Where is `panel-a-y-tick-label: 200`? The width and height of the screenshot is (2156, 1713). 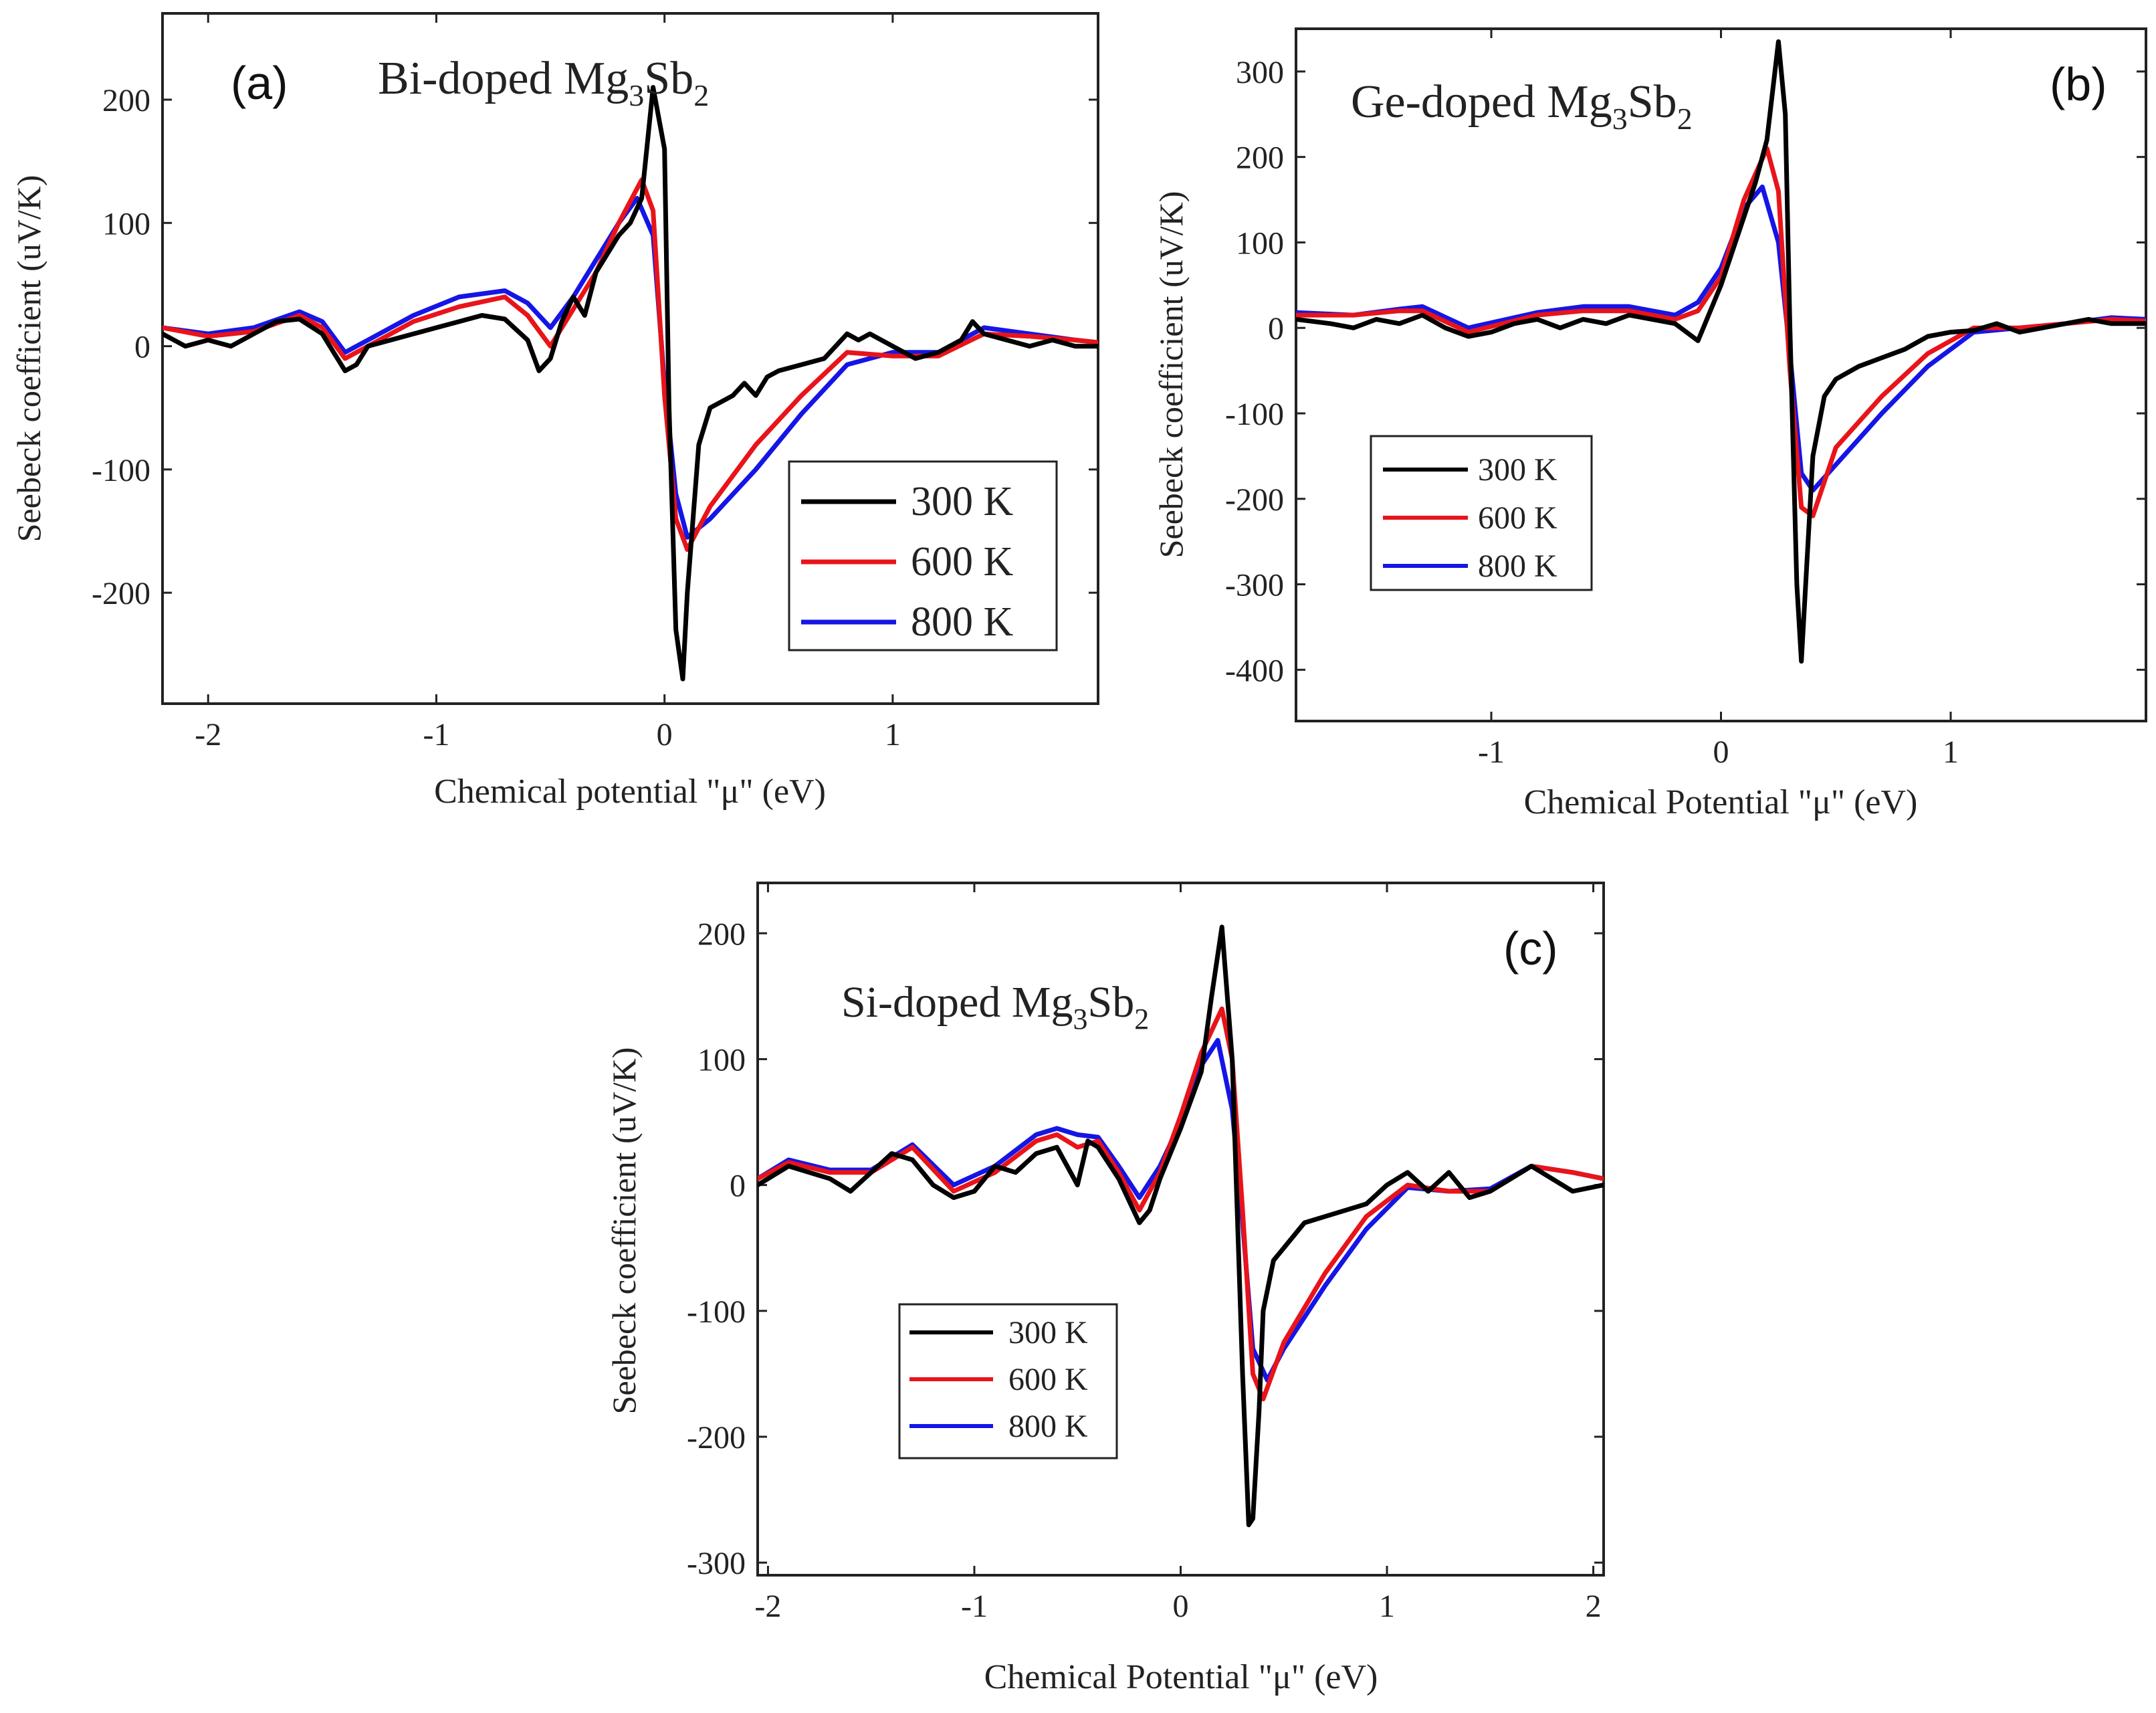 panel-a-y-tick-label: 200 is located at coordinates (126, 100).